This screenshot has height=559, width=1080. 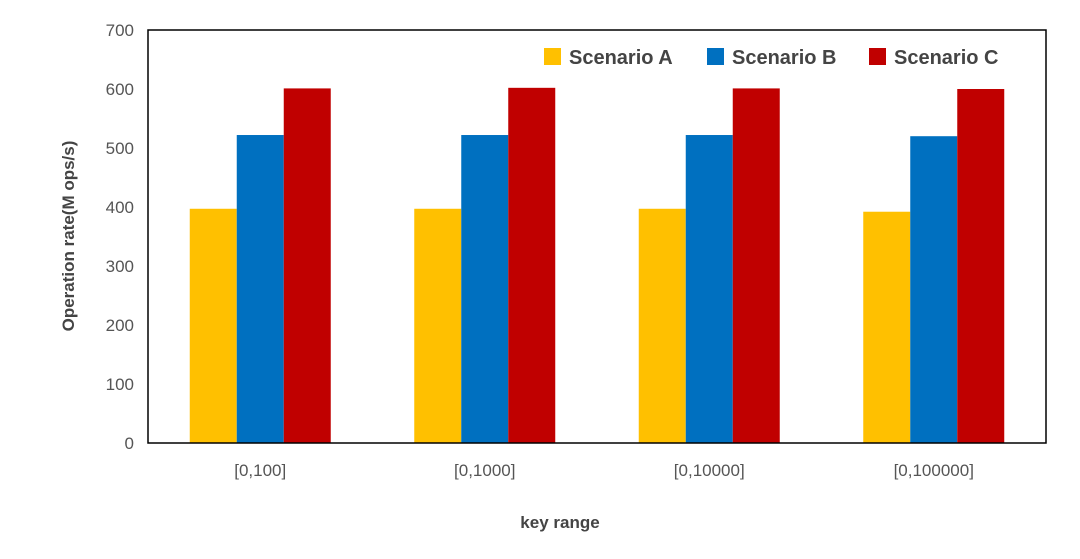 I want to click on y-tick-label: 100, so click(x=120, y=384).